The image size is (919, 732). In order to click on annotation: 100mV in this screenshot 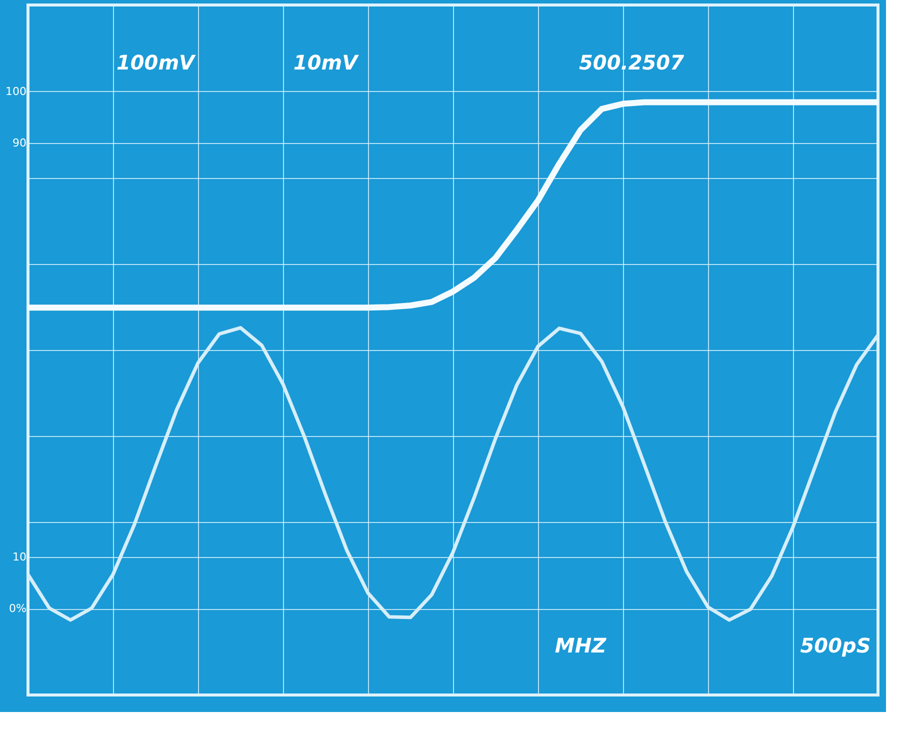, I will do `click(156, 62)`.